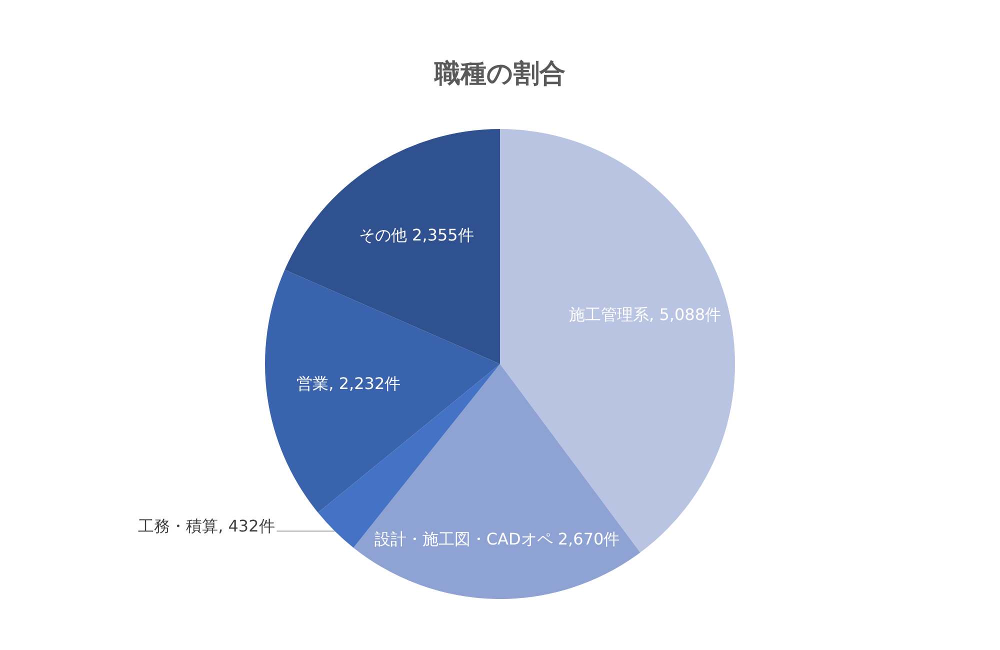  Describe the element at coordinates (348, 383) in the screenshot. I see `slice-label: 営業, 2,232件` at that location.